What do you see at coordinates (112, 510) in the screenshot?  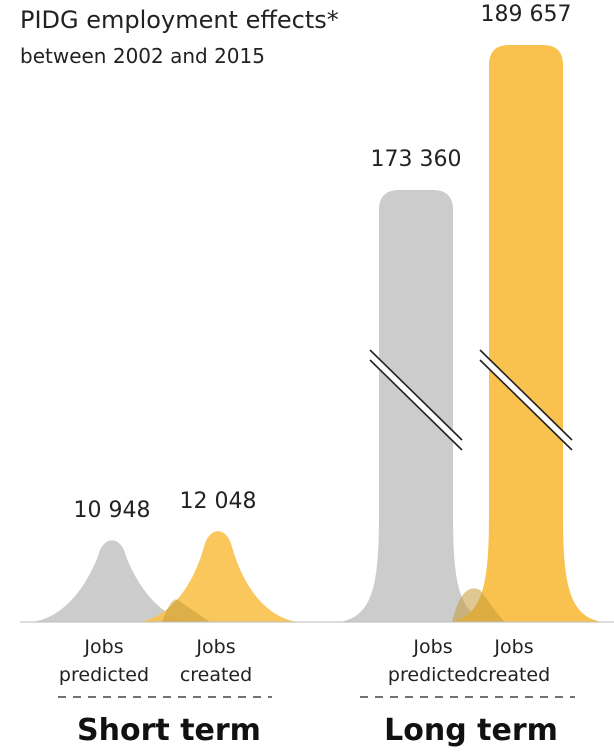 I see `value-label-short-predicted: 10 948` at bounding box center [112, 510].